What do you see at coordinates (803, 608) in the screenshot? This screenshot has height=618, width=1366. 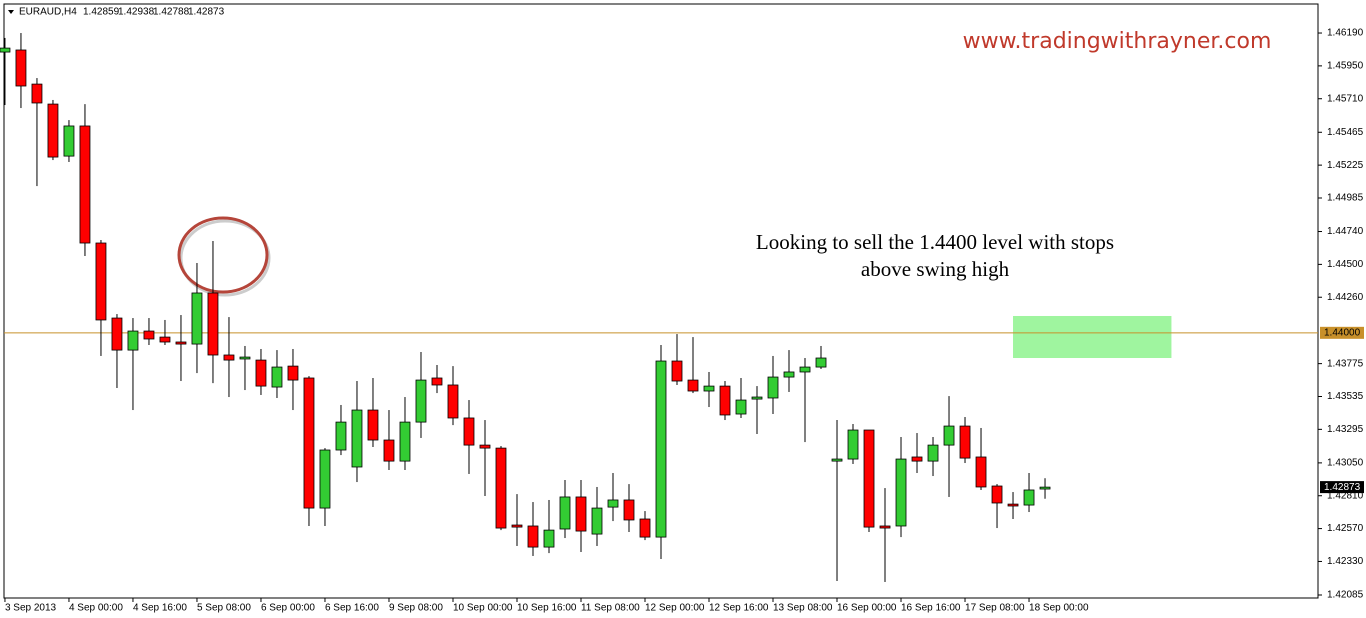 I see `x-tick-label: 13 Sep 08:00` at bounding box center [803, 608].